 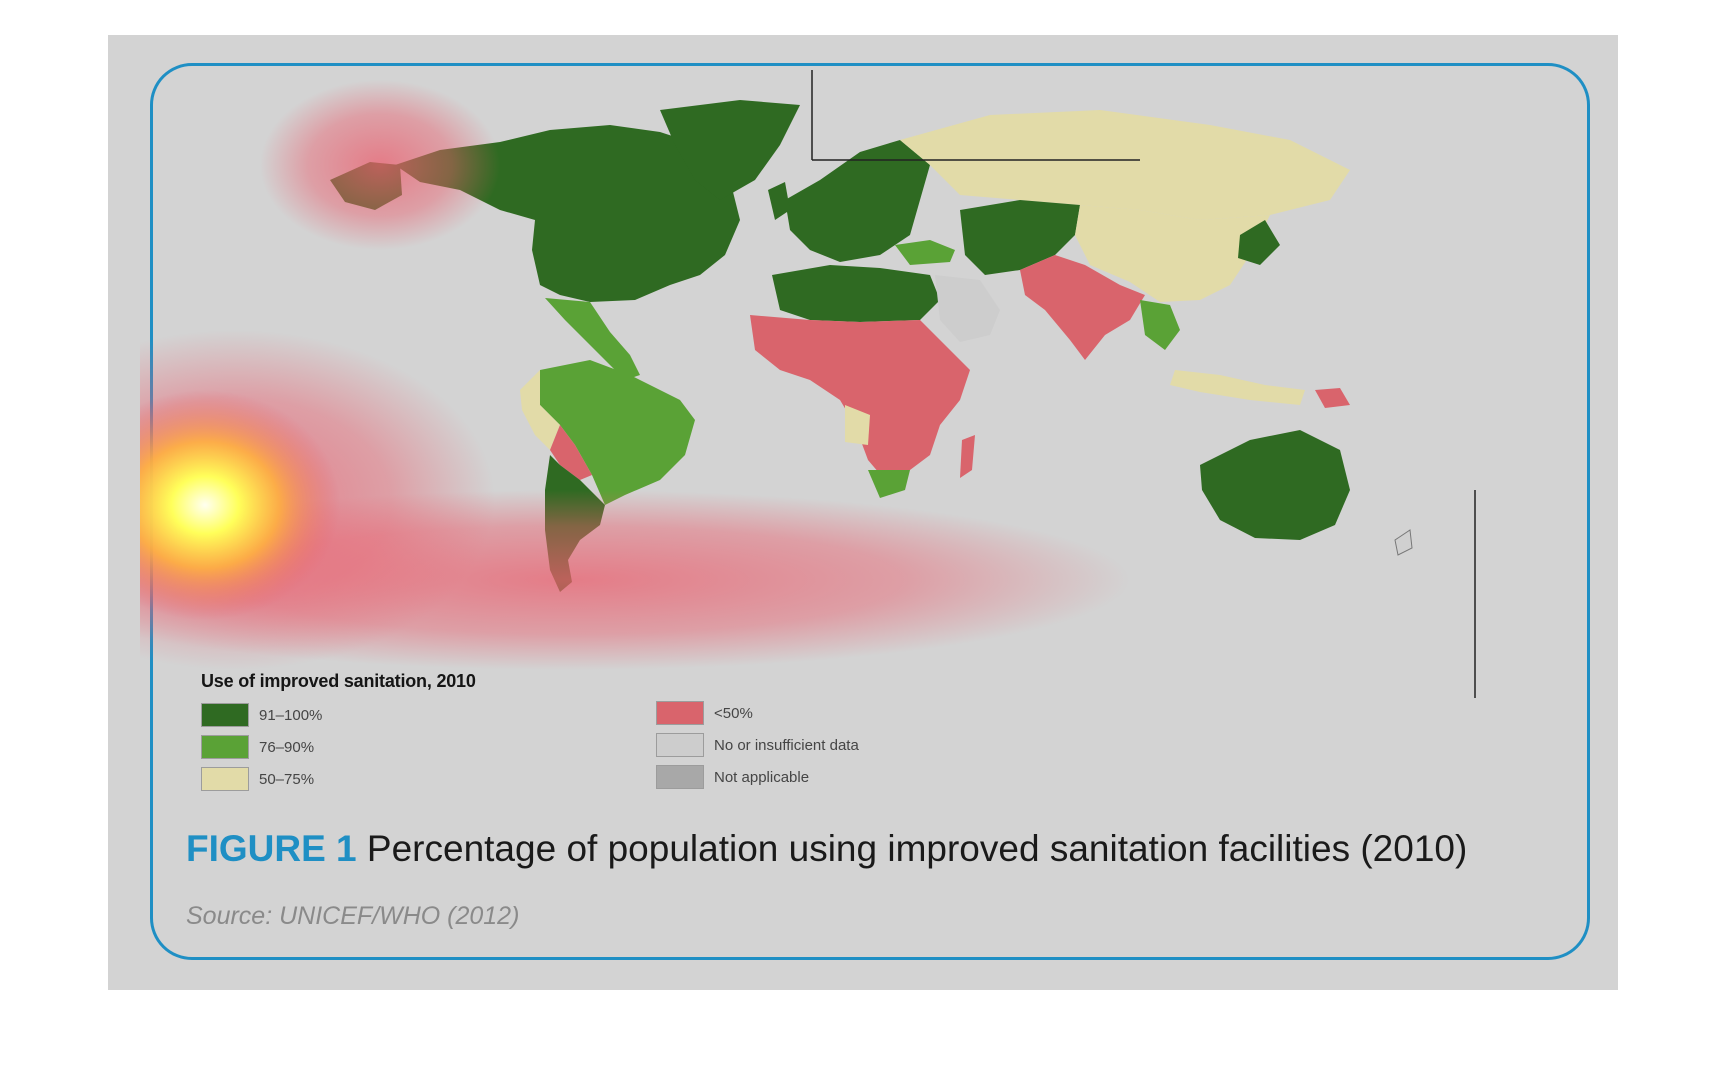 I want to click on legend-item: 76–90%, so click(x=257, y=747).